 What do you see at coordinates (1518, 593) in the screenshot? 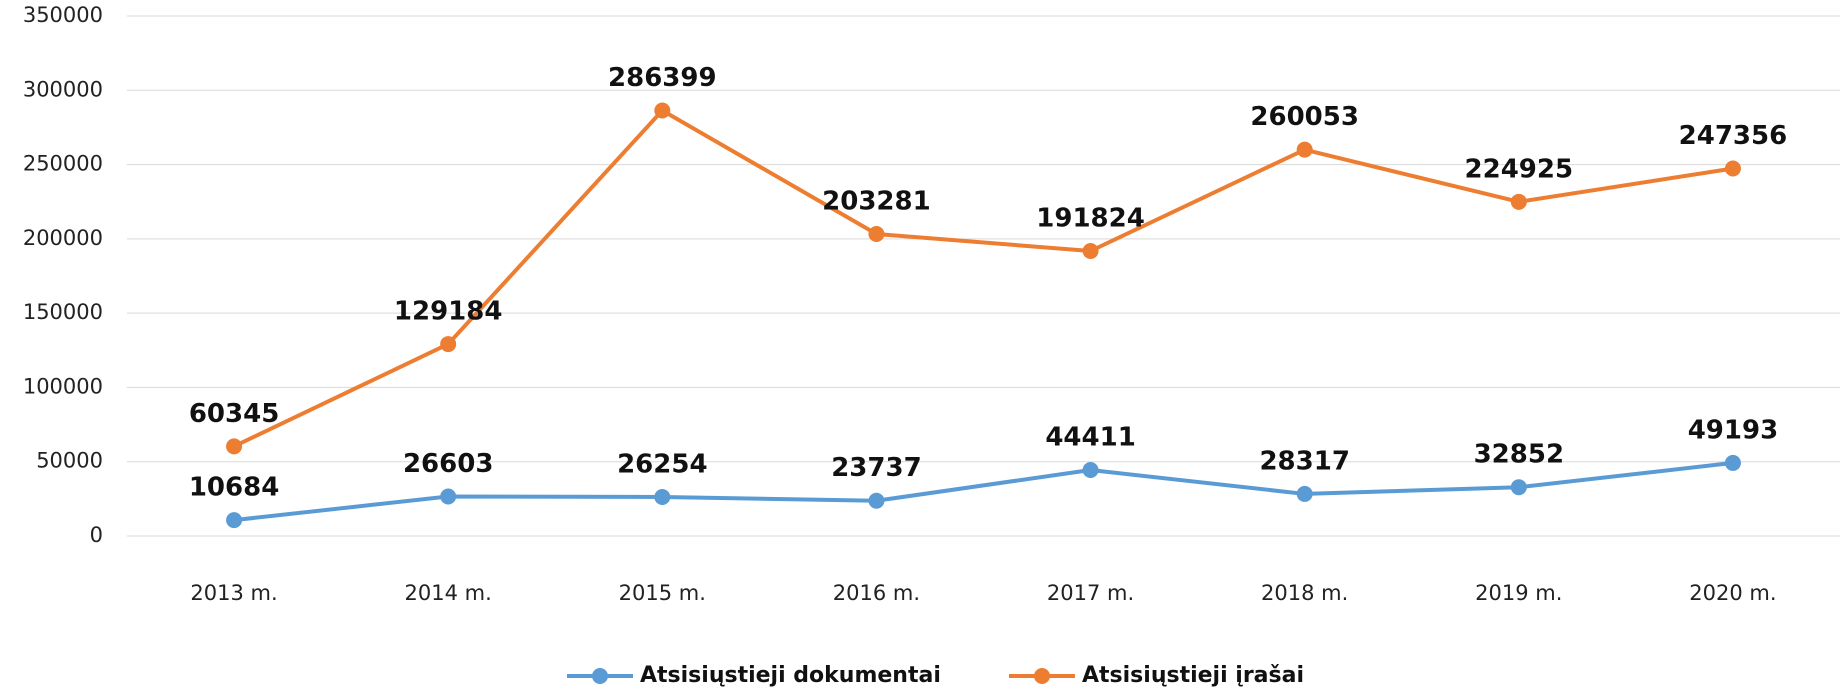
I see `x-tick-label: 2019 m.` at bounding box center [1518, 593].